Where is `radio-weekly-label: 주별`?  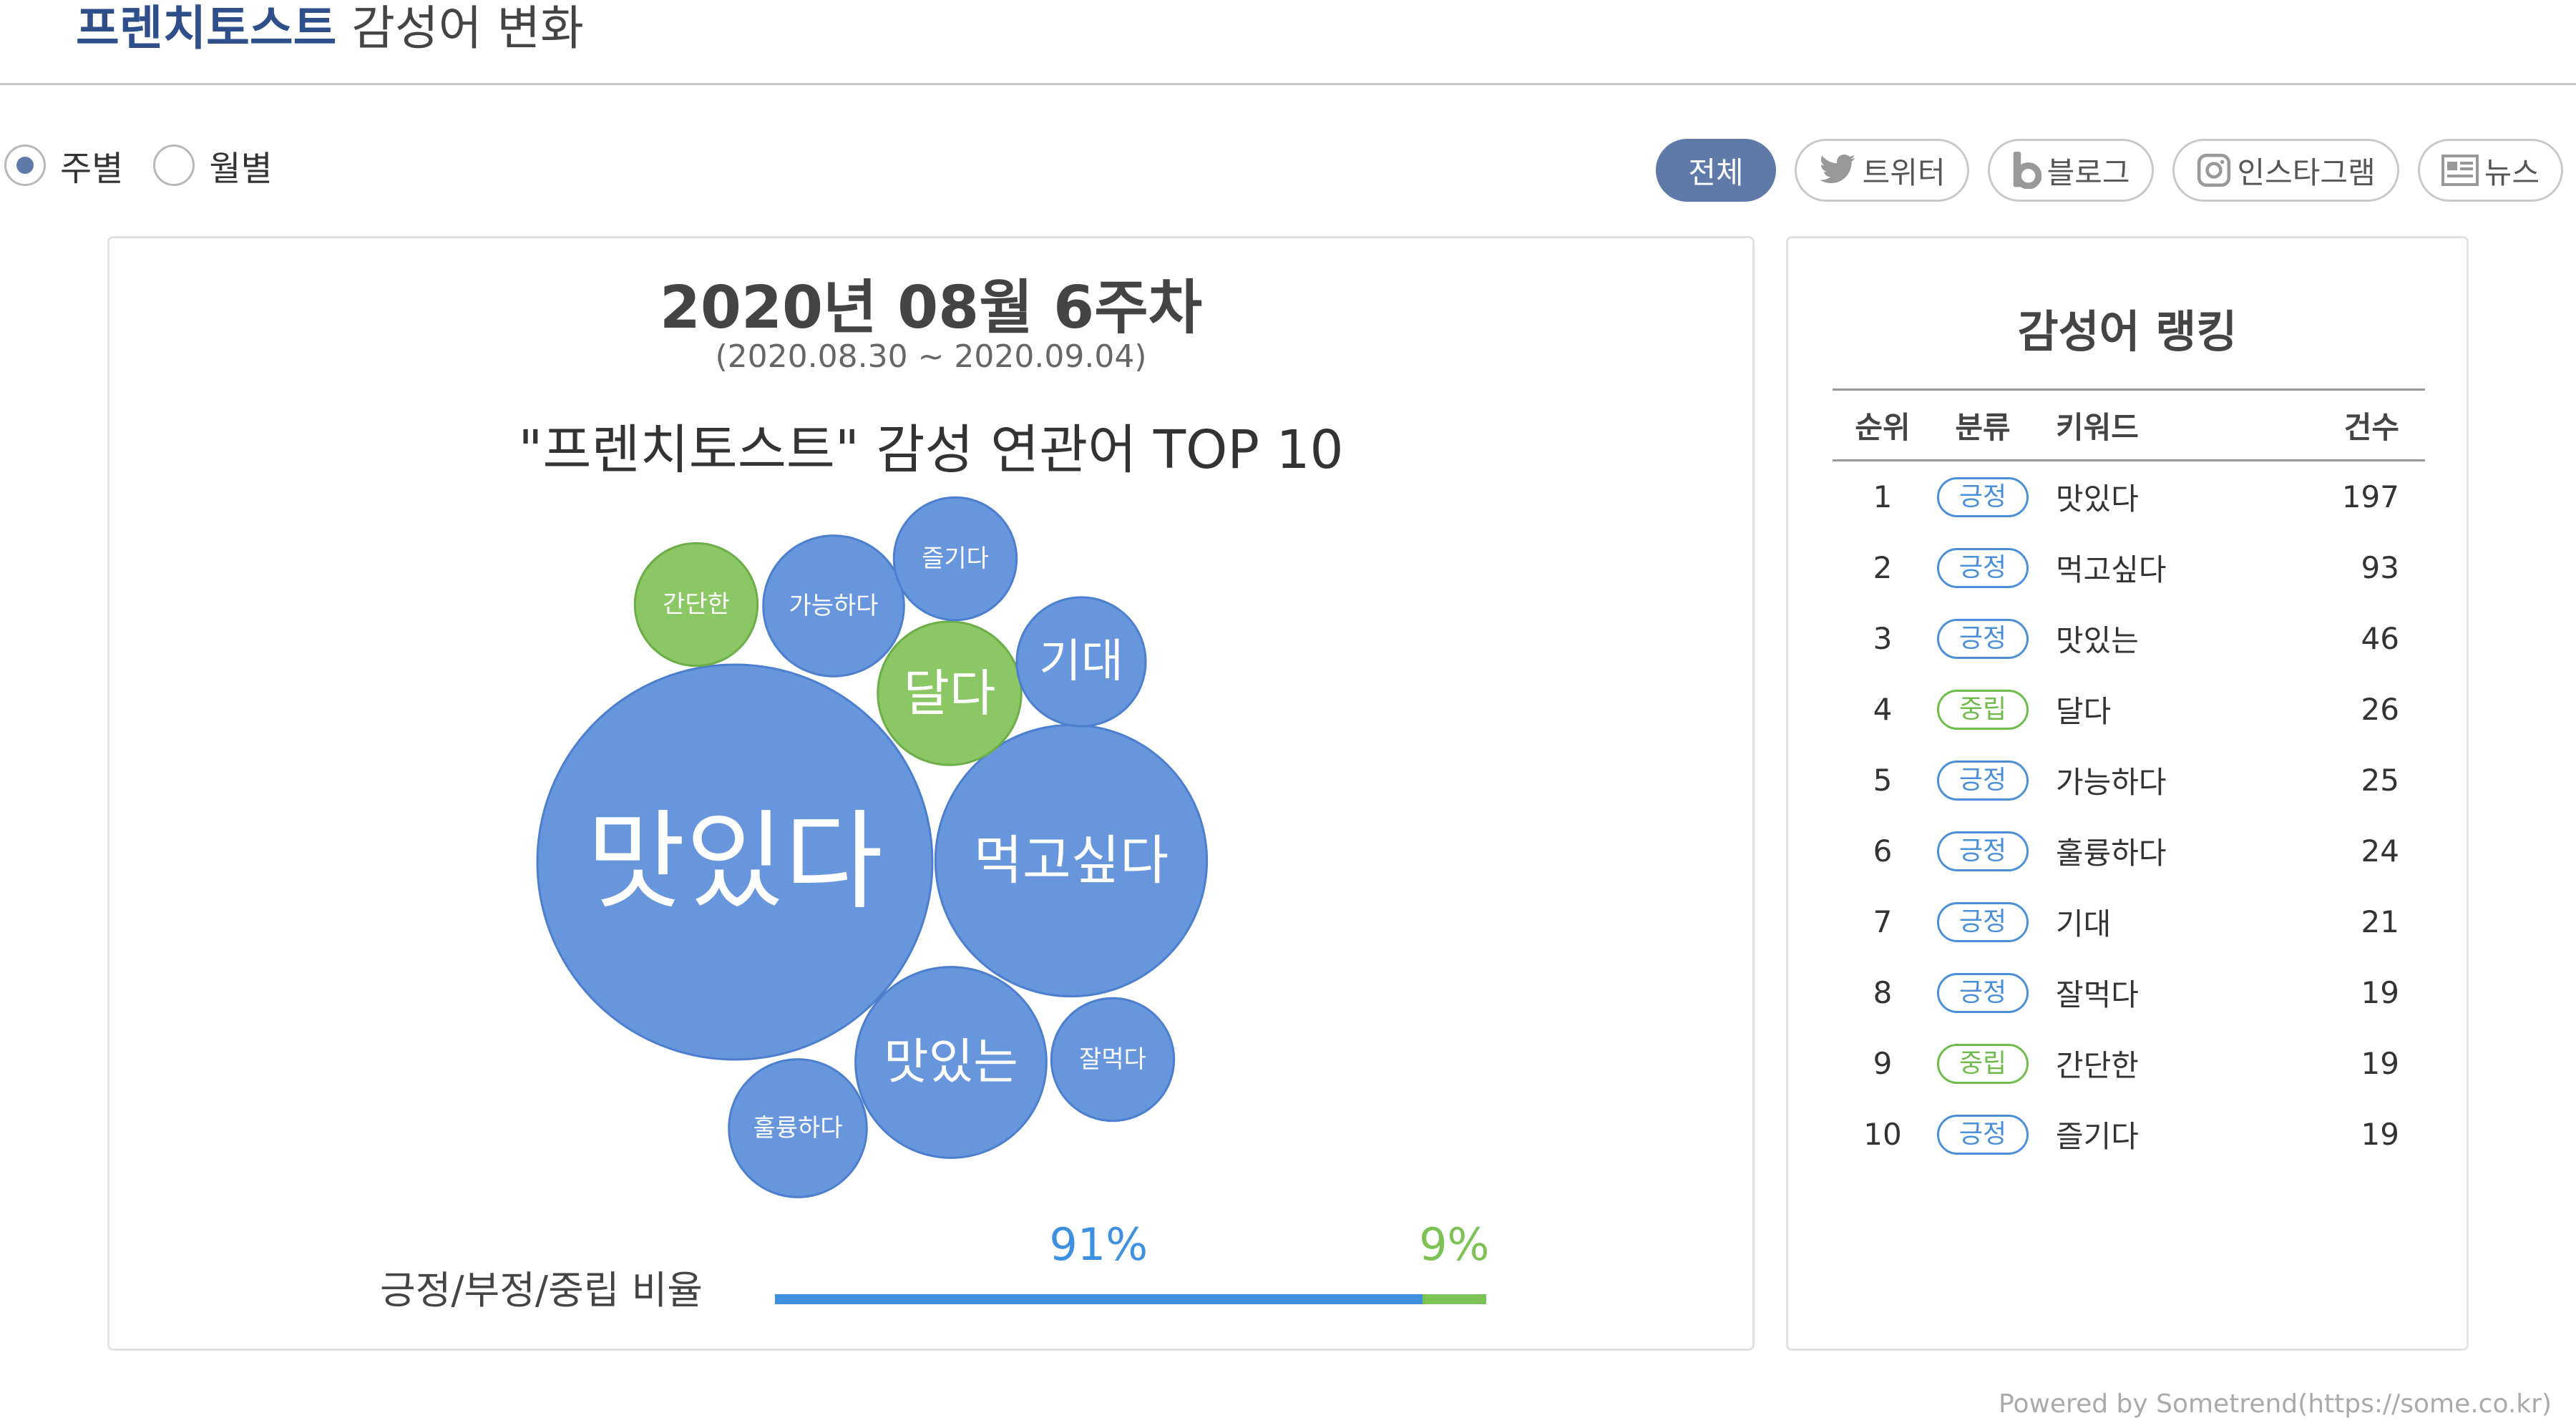
radio-weekly-label: 주별 is located at coordinates (92, 169).